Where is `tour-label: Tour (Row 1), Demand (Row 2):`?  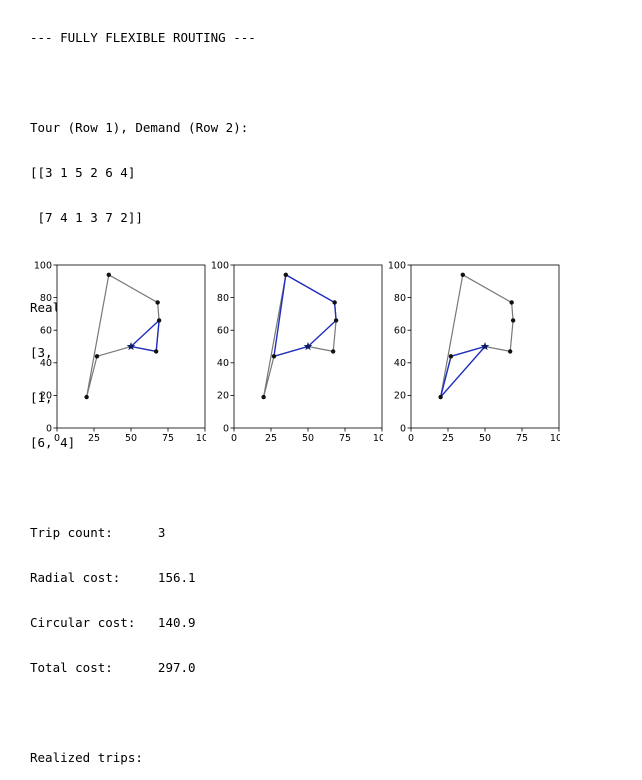
tour-label: Tour (Row 1), Demand (Row 2): is located at coordinates (139, 127).